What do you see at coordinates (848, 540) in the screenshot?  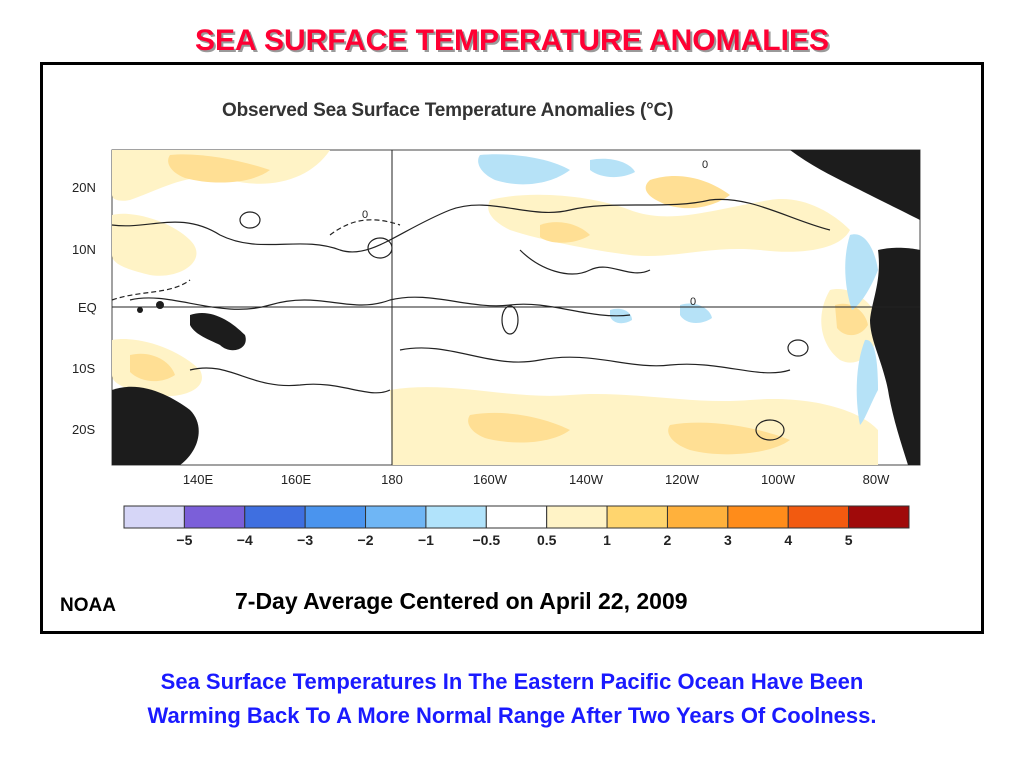 I see `colorbar-tick-label: 5` at bounding box center [848, 540].